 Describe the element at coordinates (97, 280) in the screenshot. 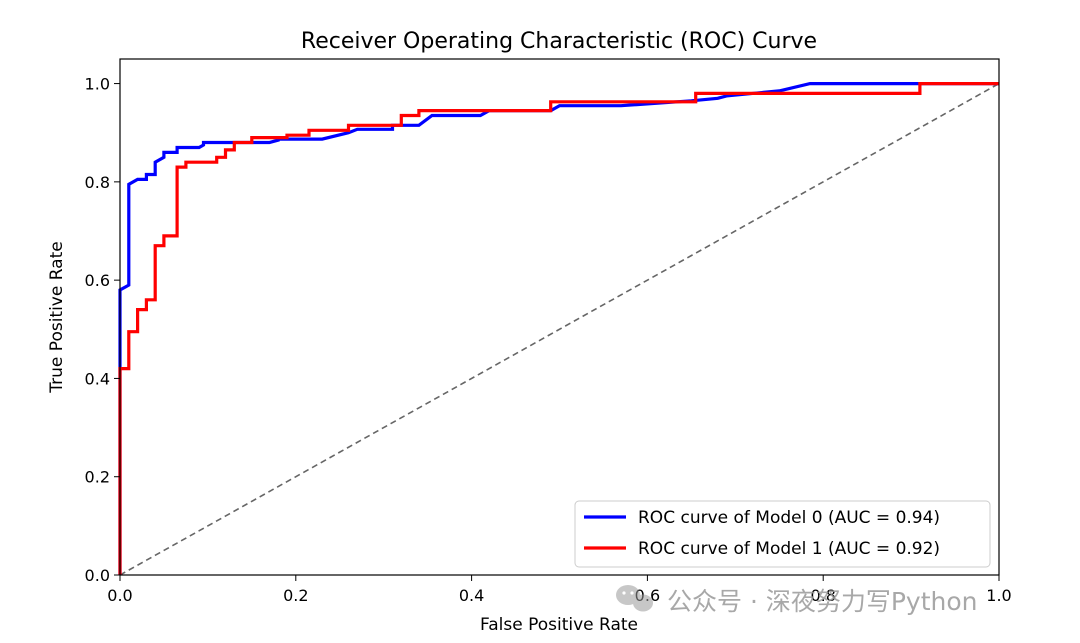

I see `y-tick-label: 0.6` at that location.